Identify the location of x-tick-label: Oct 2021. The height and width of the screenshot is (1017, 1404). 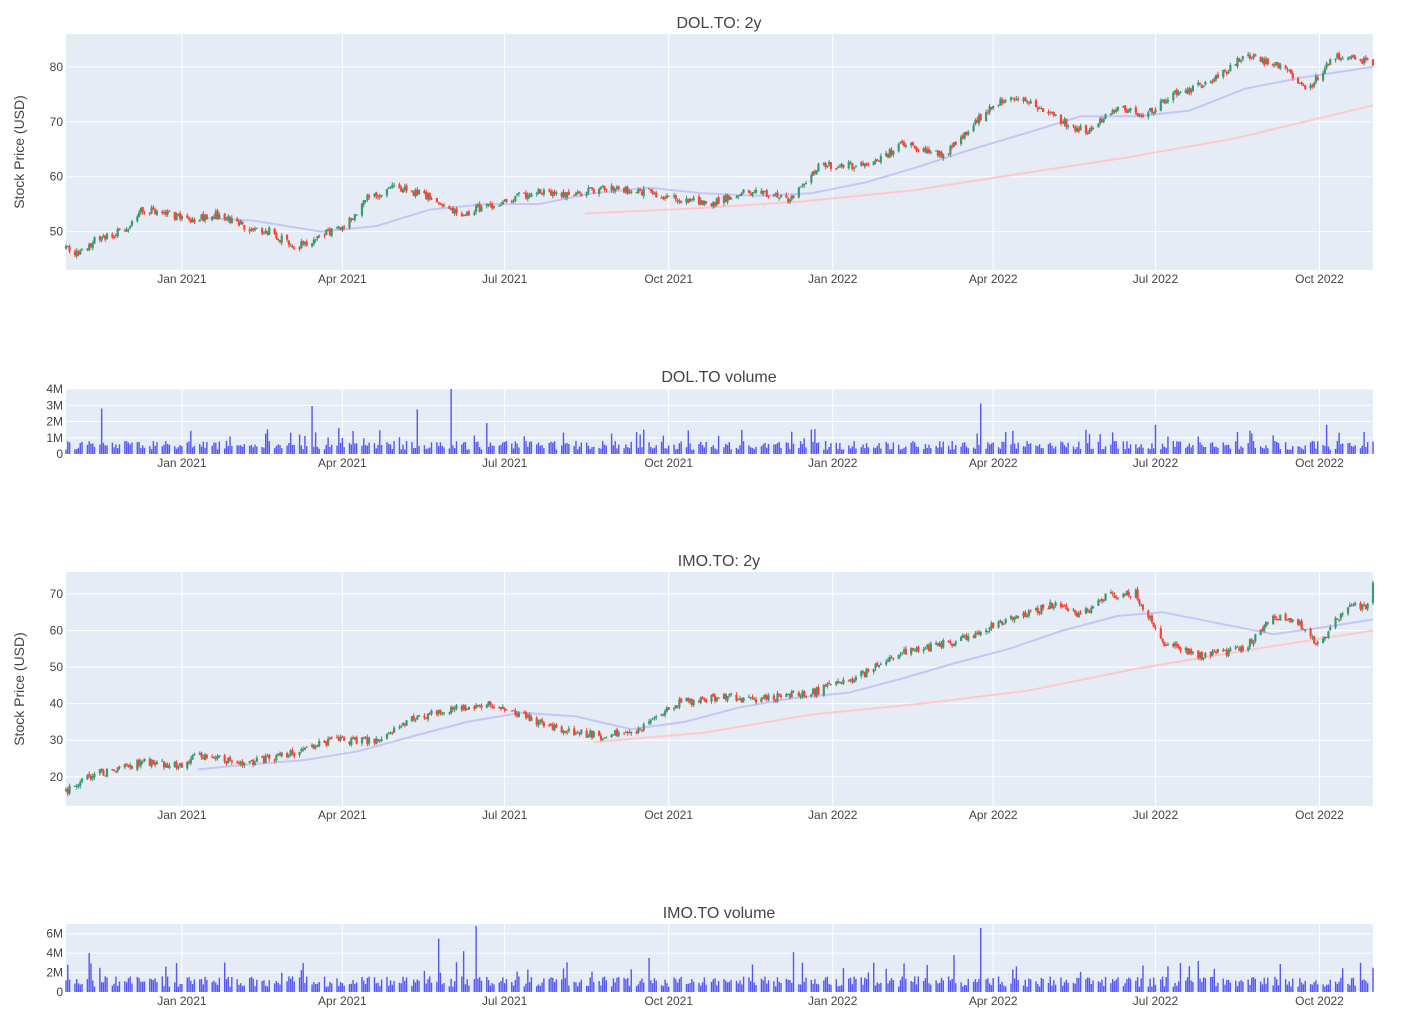
(668, 463).